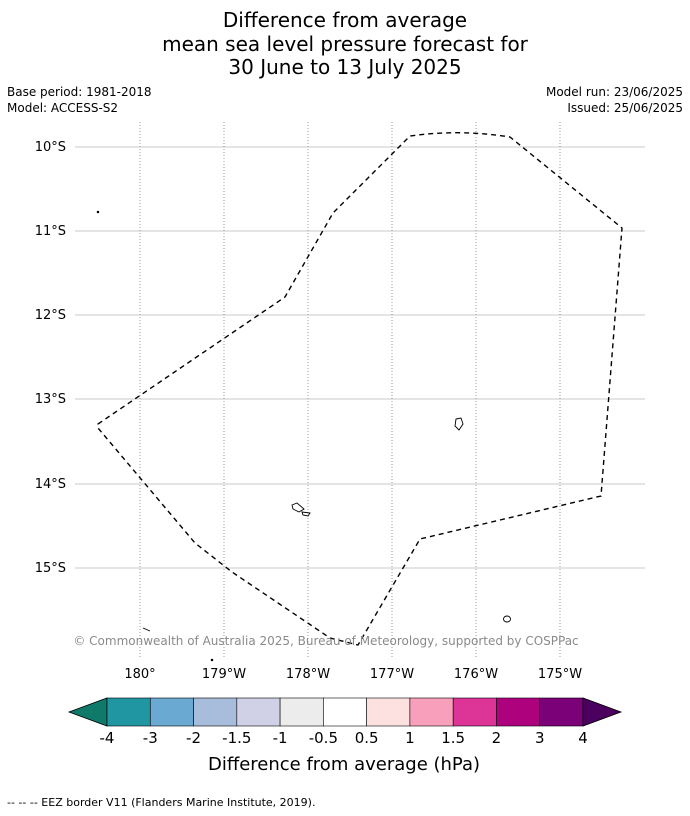 Image resolution: width=690 pixels, height=816 pixels. What do you see at coordinates (345, 67) in the screenshot?
I see `title-line-3: 30 June to 13 July 2025` at bounding box center [345, 67].